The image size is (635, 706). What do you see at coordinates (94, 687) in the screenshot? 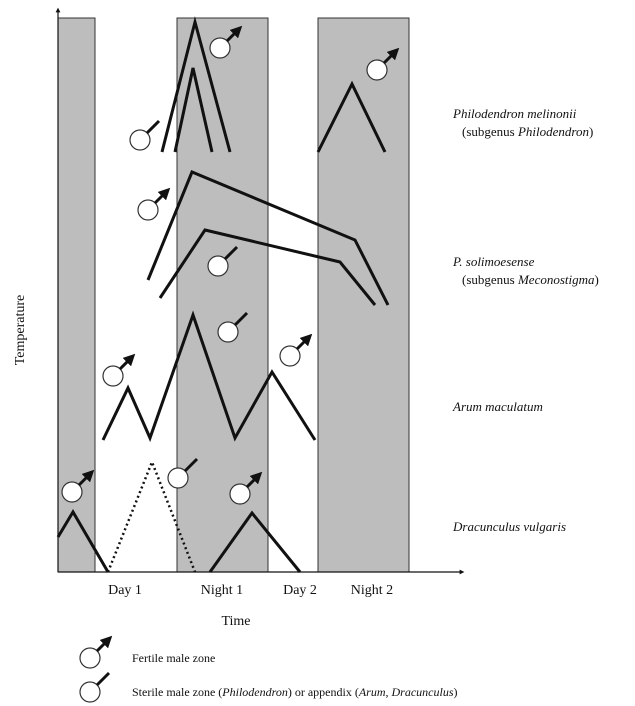
I see `legend-sterile-symbol` at bounding box center [94, 687].